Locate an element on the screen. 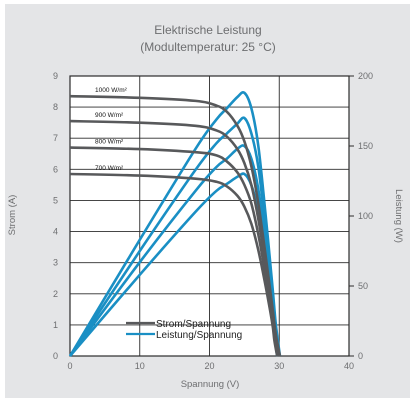 The width and height of the screenshot is (415, 402). y-tick-label: 0 is located at coordinates (55, 356).